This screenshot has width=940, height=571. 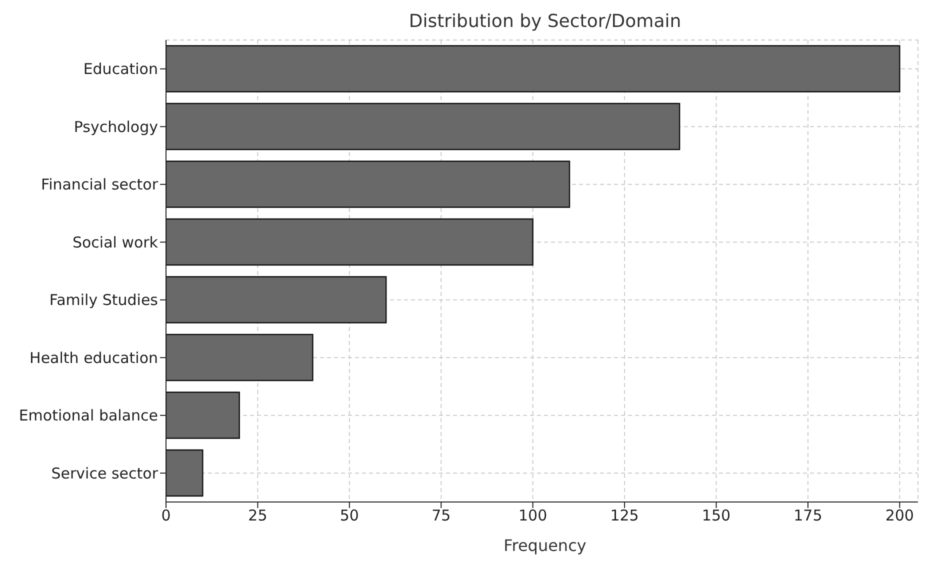 What do you see at coordinates (105, 473) in the screenshot?
I see `y-tick-label: Service sector` at bounding box center [105, 473].